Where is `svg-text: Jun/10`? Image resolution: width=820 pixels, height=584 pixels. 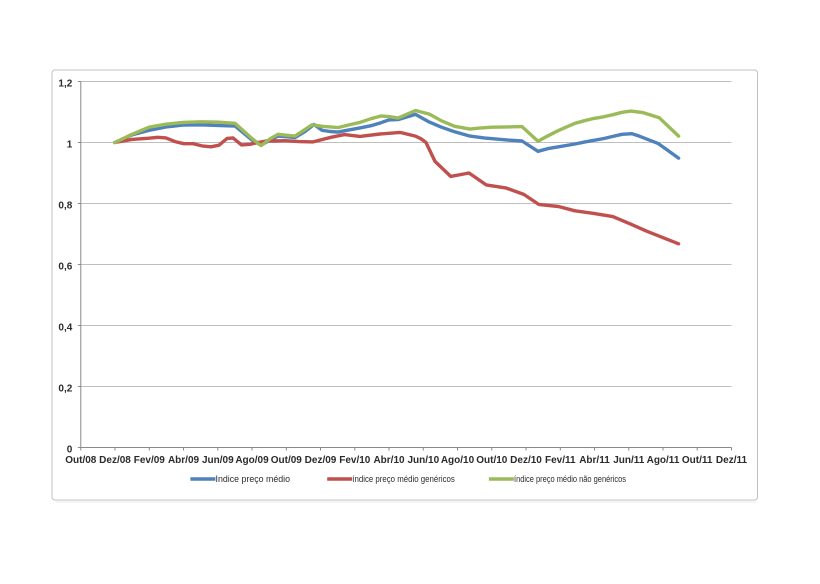 svg-text: Jun/10 is located at coordinates (423, 460).